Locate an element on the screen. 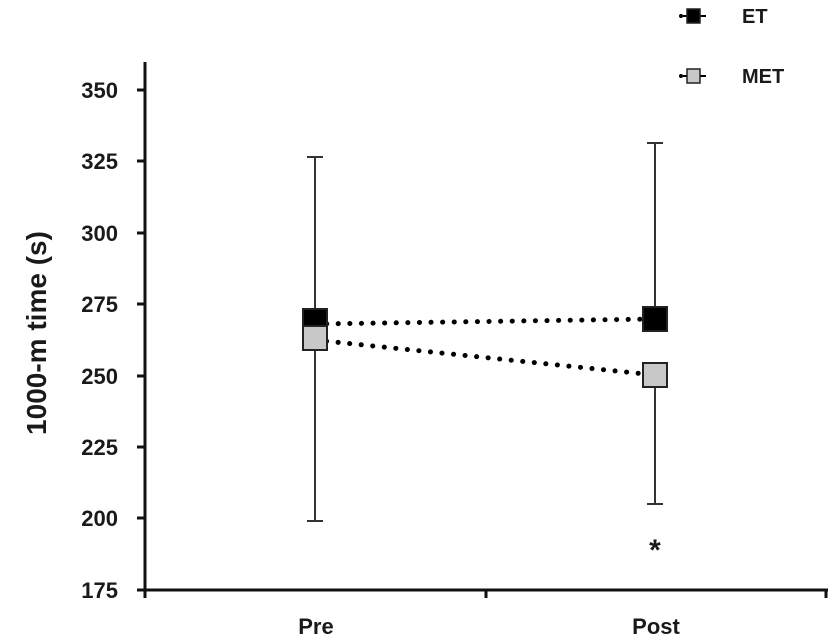 This screenshot has height=642, width=839. y-tick-label: 300 is located at coordinates (99, 233).